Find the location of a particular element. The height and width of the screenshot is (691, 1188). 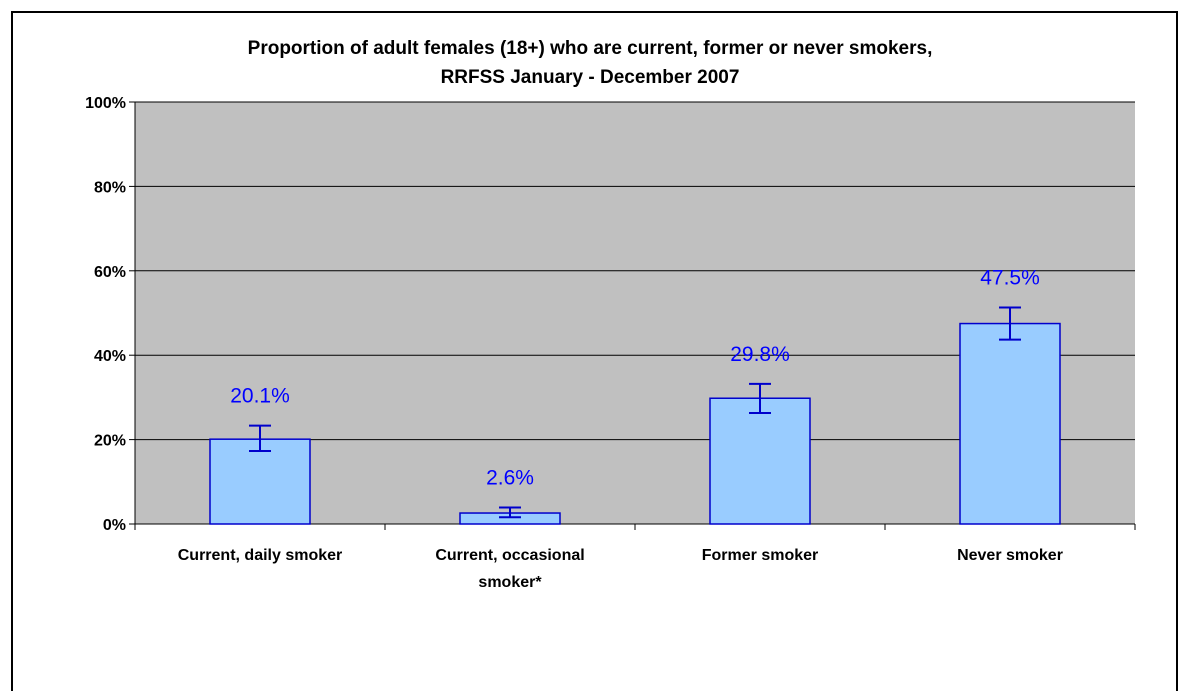

data-label: 47.5% is located at coordinates (1010, 278).